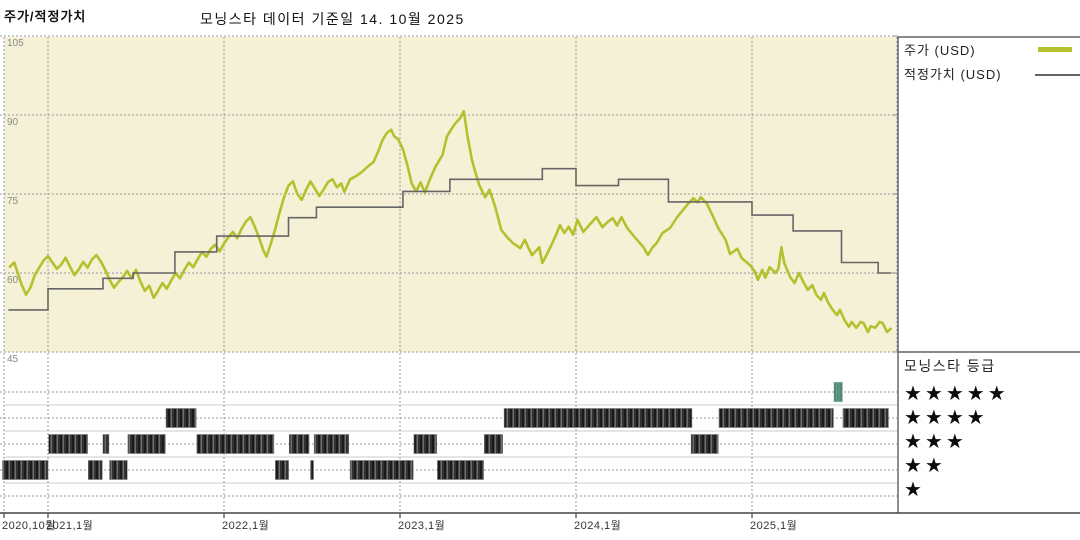  What do you see at coordinates (13, 280) in the screenshot?
I see `y-axis-label: 60` at bounding box center [13, 280].